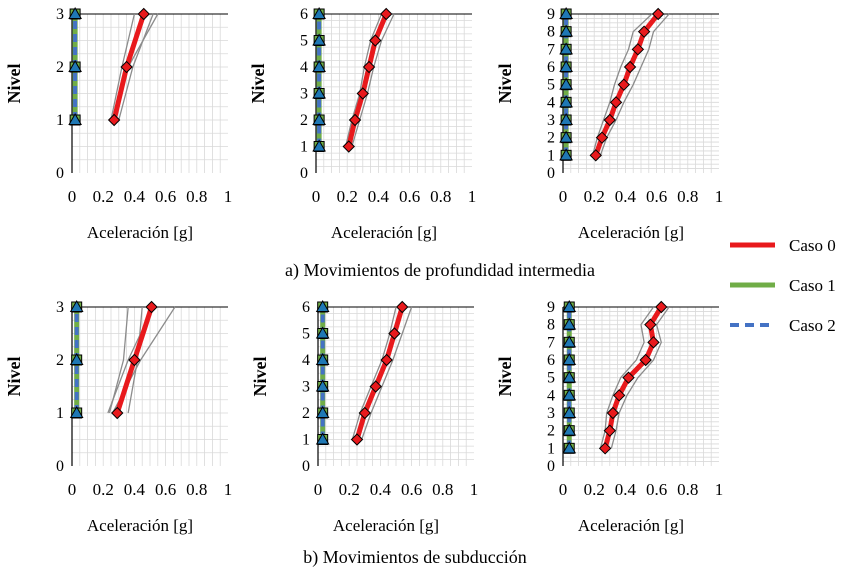 This screenshot has width=865, height=572. Describe the element at coordinates (135, 489) in the screenshot. I see `x-tick-label: 0.4` at that location.